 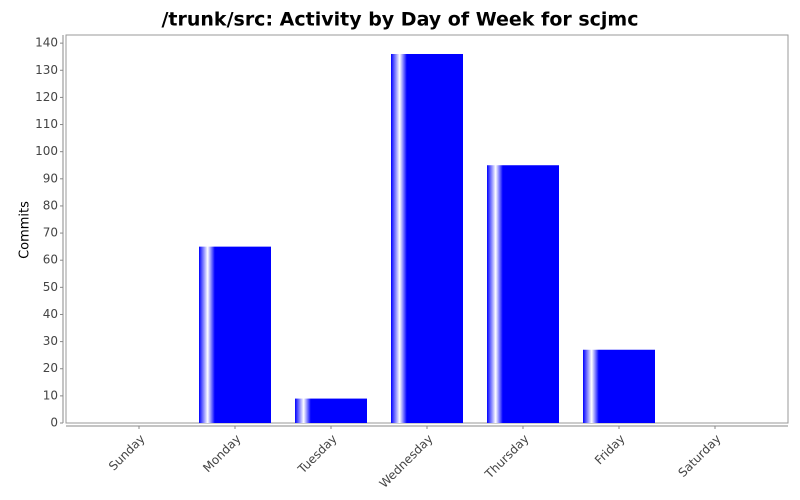 I want to click on y-tick-label: 140, so click(x=46, y=43).